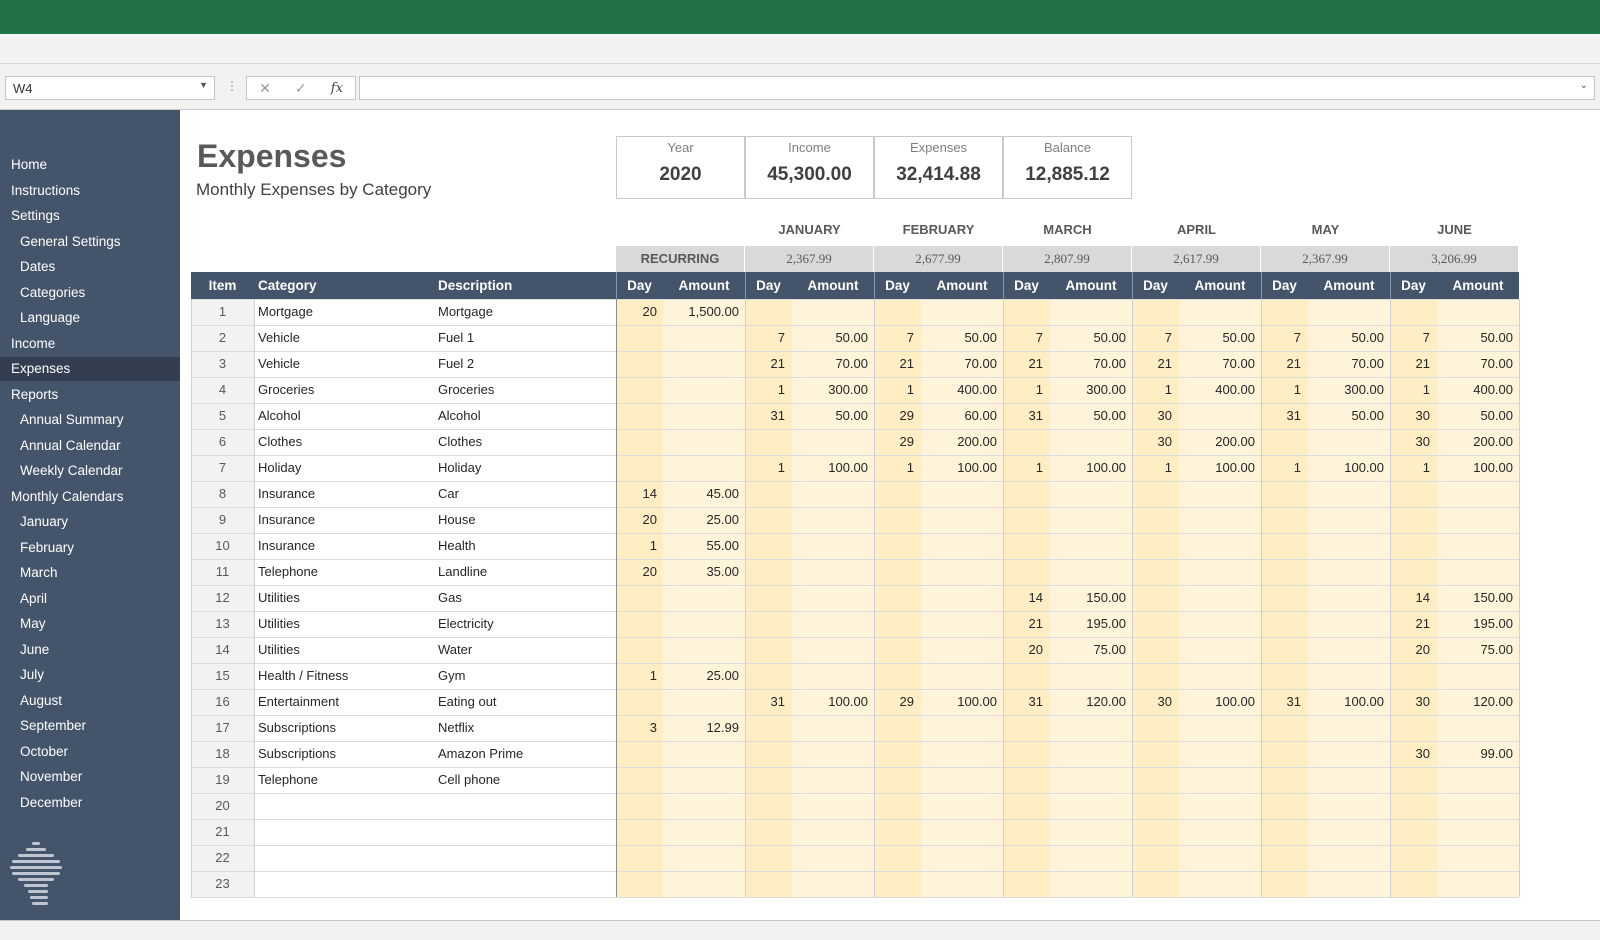 The width and height of the screenshot is (1600, 940). I want to click on recurring-amount-cell: 45.00, so click(722, 493).